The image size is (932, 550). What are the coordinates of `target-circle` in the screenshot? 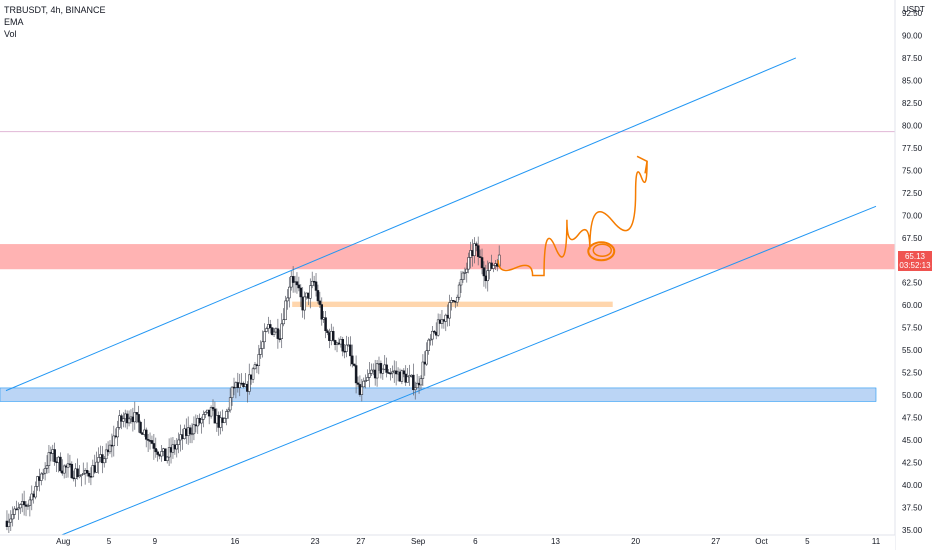 It's located at (601, 251).